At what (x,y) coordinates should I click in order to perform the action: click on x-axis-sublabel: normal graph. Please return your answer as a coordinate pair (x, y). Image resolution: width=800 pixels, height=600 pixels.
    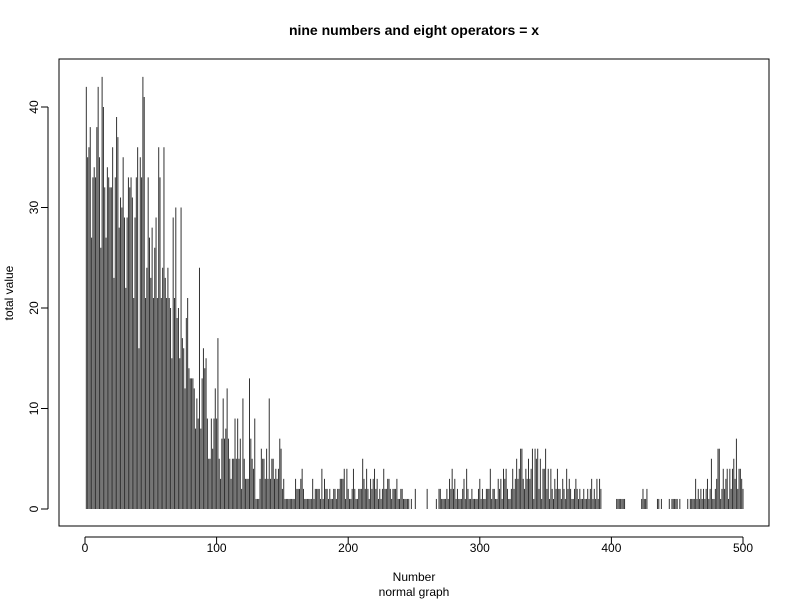
    Looking at the image, I should click on (414, 592).